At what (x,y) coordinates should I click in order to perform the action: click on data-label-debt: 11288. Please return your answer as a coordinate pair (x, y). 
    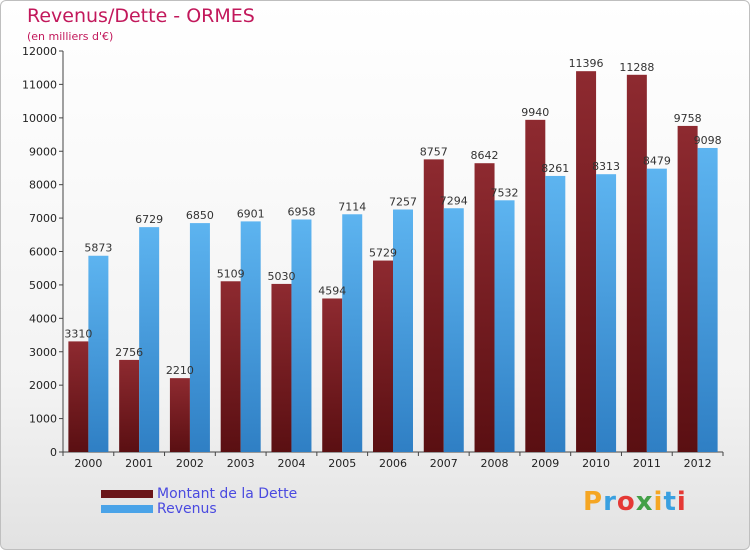
    Looking at the image, I should click on (636, 67).